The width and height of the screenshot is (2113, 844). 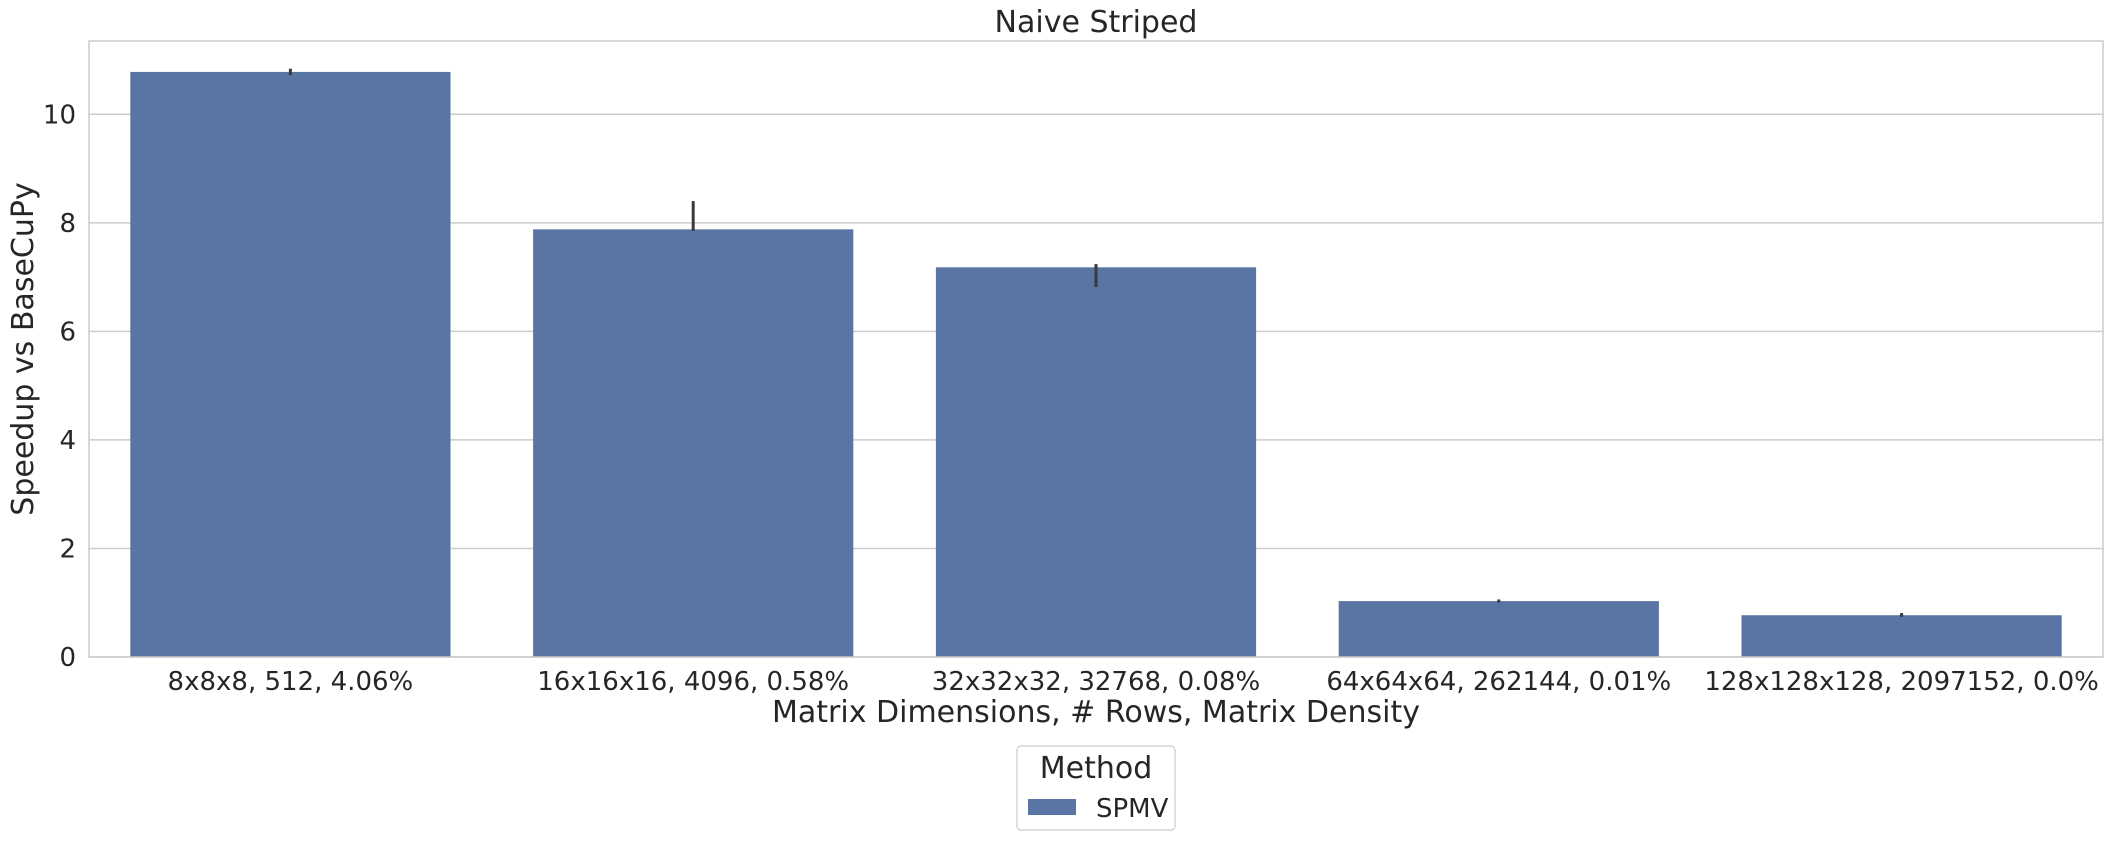 I want to click on y-tick-label-6: 6, so click(x=67, y=332).